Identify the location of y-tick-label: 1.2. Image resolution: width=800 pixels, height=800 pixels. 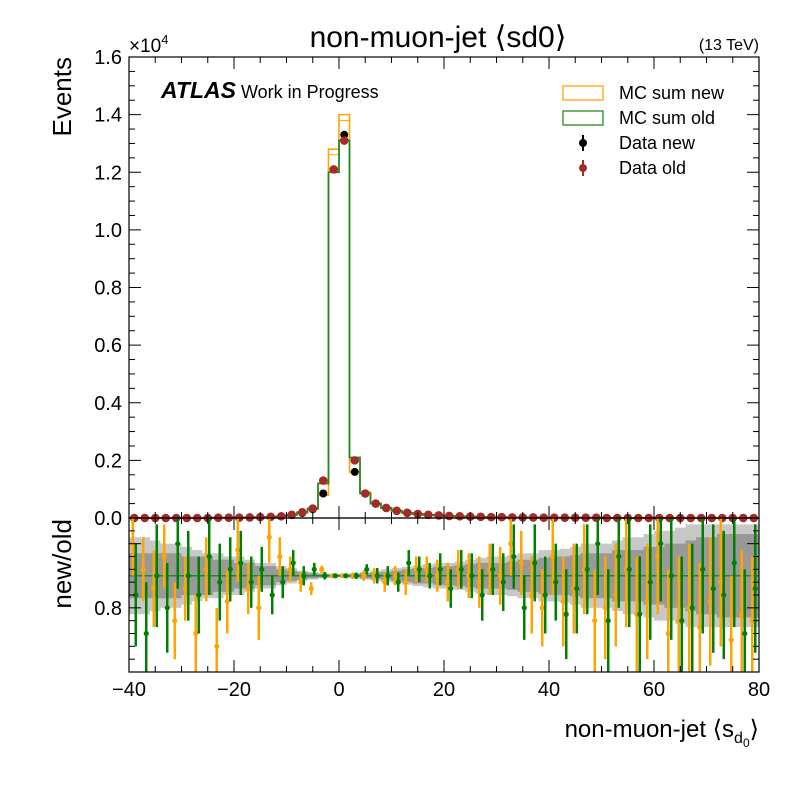
(108, 173).